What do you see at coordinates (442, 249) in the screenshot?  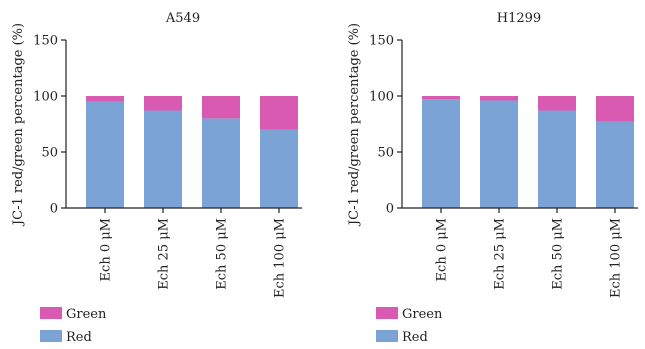 I see `x-tick-label-1-0: Ech 0 μM` at bounding box center [442, 249].